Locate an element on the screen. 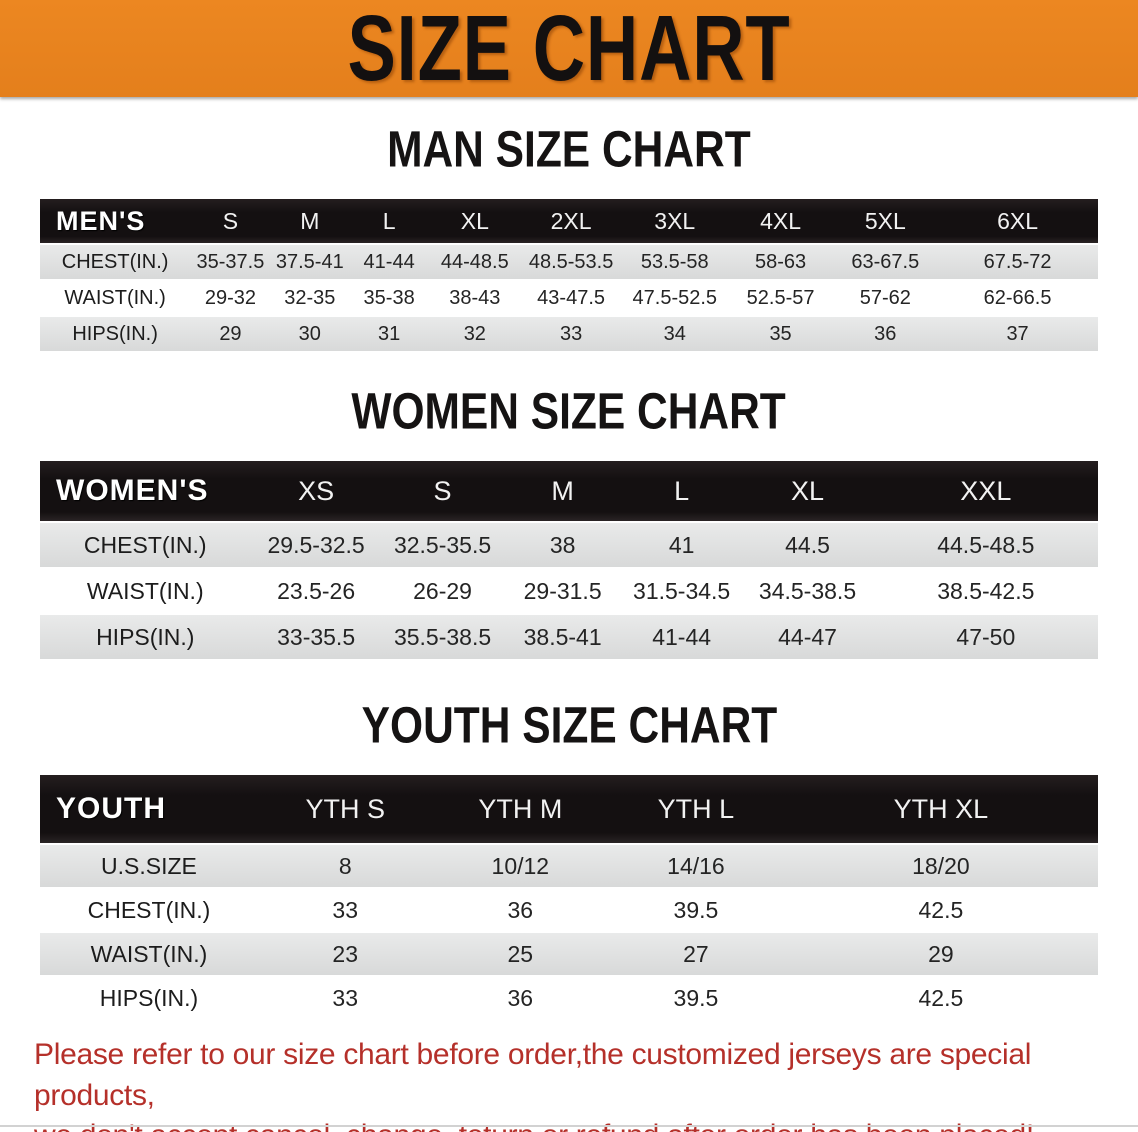 The height and width of the screenshot is (1132, 1138). banner-title: SIZE CHART is located at coordinates (569, 50).